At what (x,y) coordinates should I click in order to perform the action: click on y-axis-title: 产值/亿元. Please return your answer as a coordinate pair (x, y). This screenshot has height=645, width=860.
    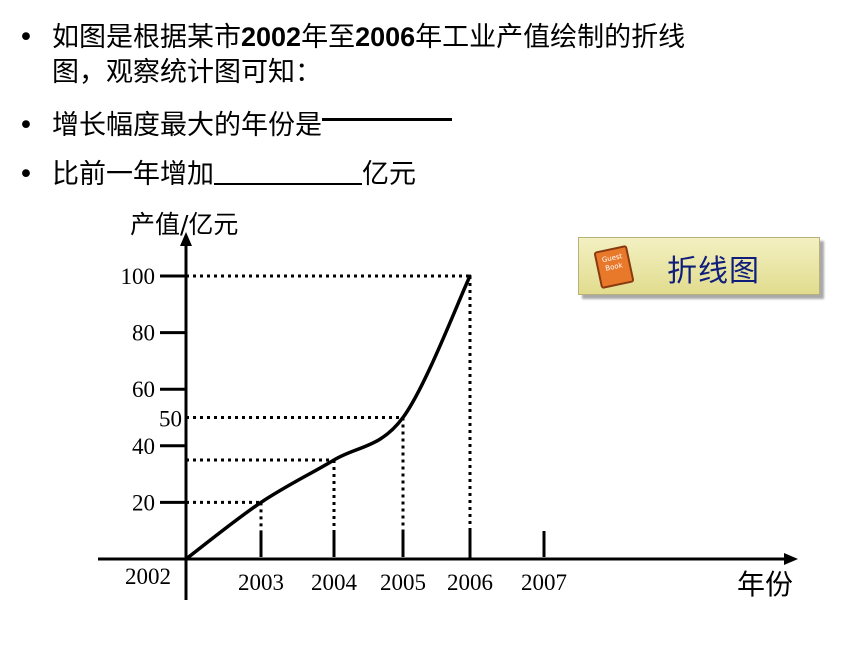
    Looking at the image, I should click on (184, 224).